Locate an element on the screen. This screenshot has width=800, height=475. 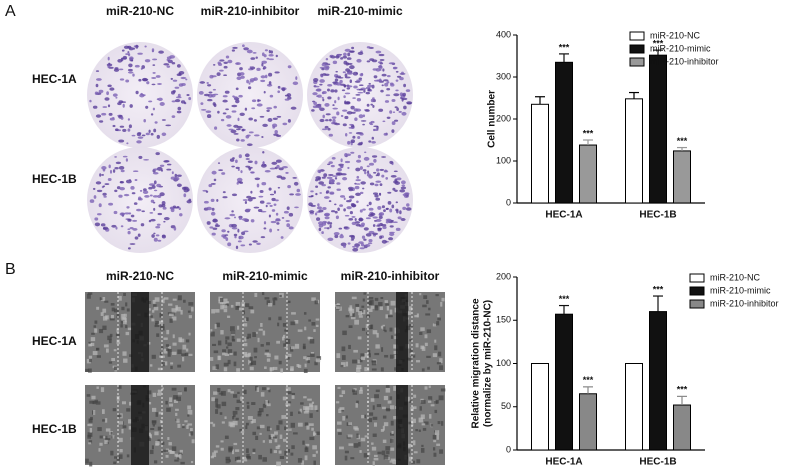
column-label: miR-210-inhibitor is located at coordinates (250, 11).